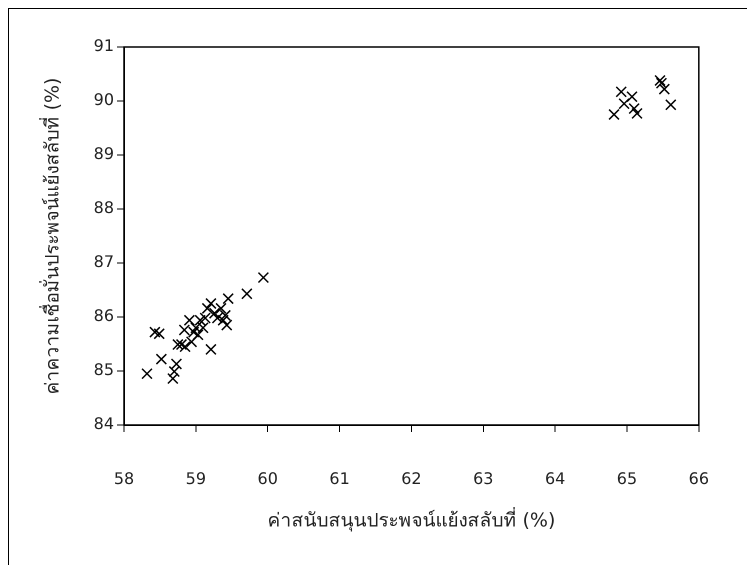 Image resolution: width=747 pixels, height=565 pixels. Describe the element at coordinates (124, 478) in the screenshot. I see `x-tick-label: 58` at that location.